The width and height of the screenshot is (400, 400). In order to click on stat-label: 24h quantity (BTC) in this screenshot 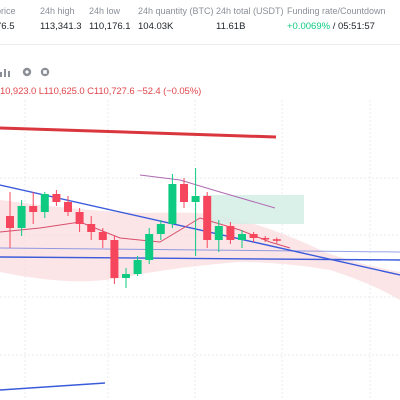, I will do `click(176, 11)`.